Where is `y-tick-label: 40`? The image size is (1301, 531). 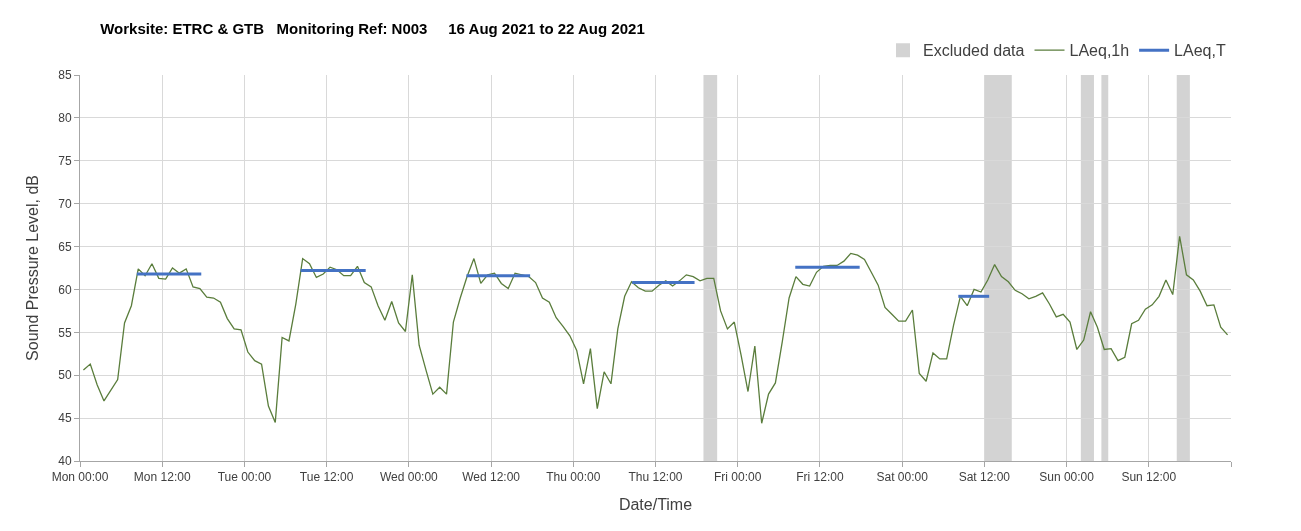 y-tick-label: 40 is located at coordinates (65, 461).